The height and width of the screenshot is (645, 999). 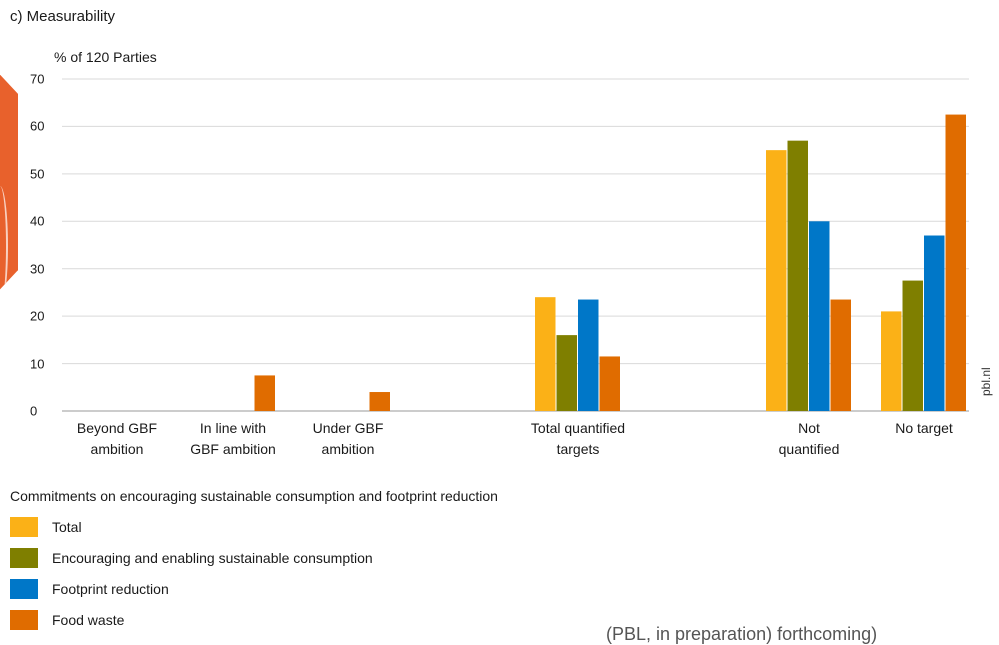 What do you see at coordinates (9, 182) in the screenshot?
I see `decorative-hexagon` at bounding box center [9, 182].